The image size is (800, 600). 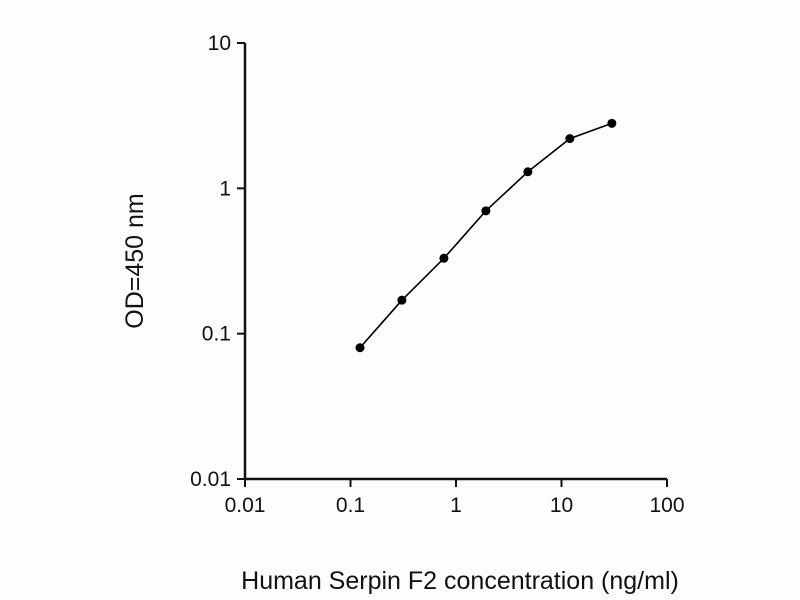 What do you see at coordinates (219, 43) in the screenshot?
I see `y-tick-label: 10` at bounding box center [219, 43].